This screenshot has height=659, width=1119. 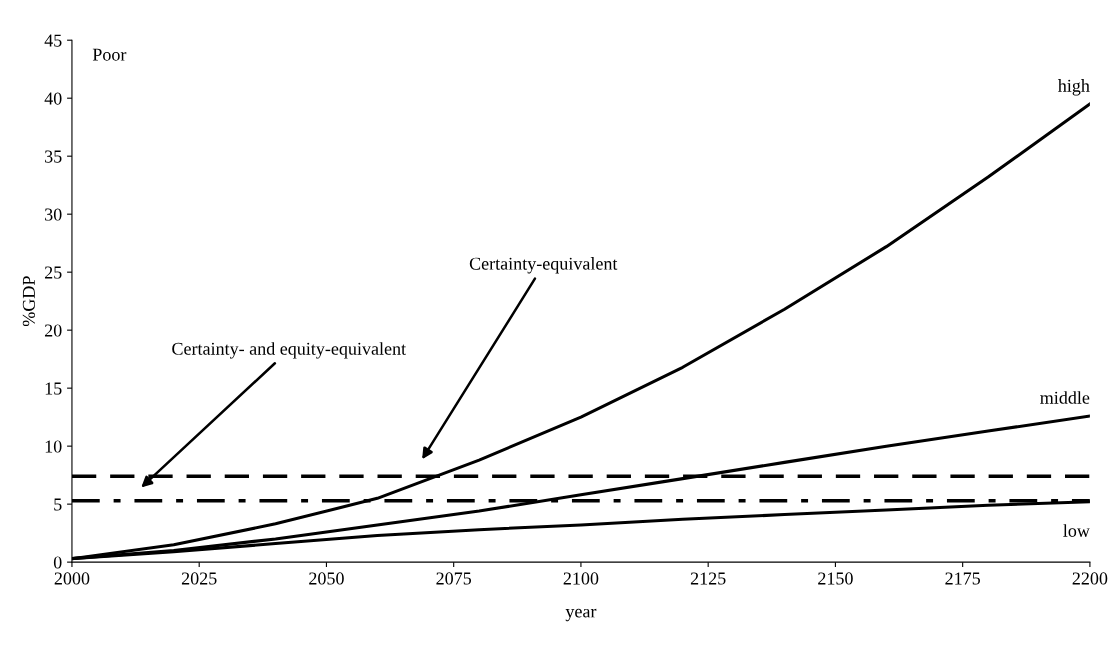 What do you see at coordinates (199, 578) in the screenshot?
I see `x-tick-label: 2025` at bounding box center [199, 578].